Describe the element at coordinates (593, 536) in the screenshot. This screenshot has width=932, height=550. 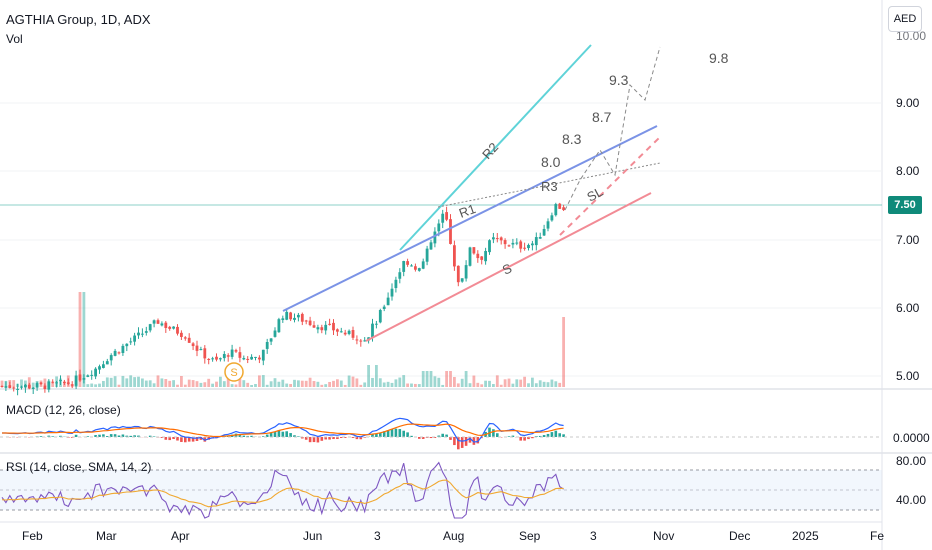
I see `time-label-3b: 3` at that location.